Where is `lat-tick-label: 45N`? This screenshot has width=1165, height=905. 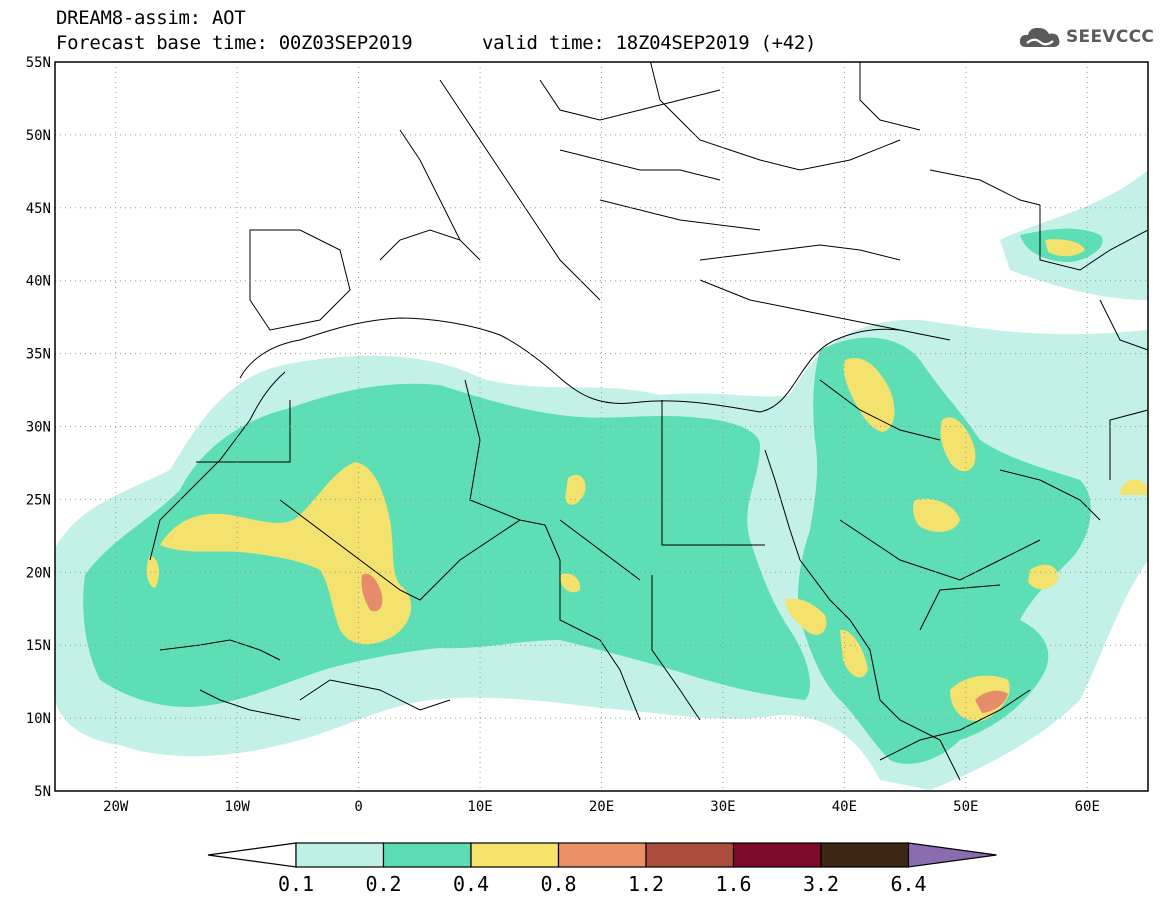 lat-tick-label: 45N is located at coordinates (38, 209).